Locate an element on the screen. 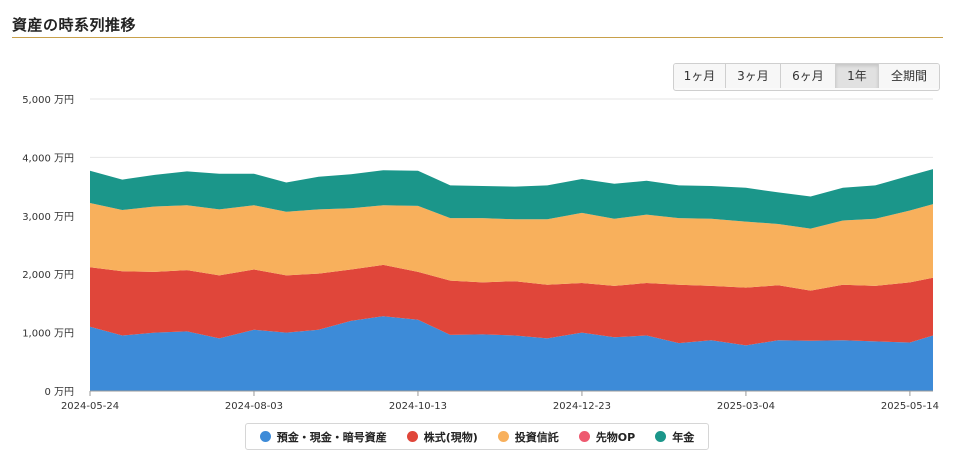  legend-item-pension: 年金 is located at coordinates (674, 437).